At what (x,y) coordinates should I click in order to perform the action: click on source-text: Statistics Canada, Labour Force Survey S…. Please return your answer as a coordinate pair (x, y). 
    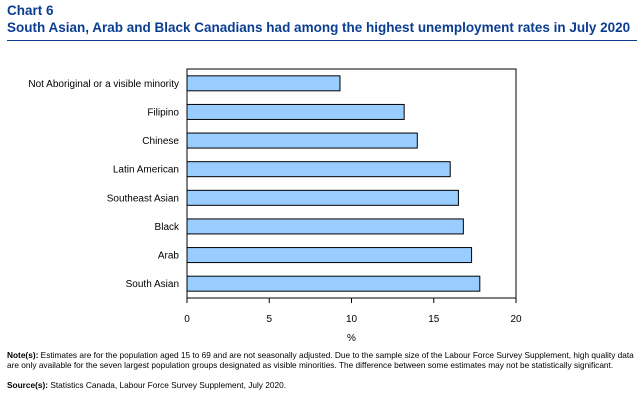
    Looking at the image, I should click on (168, 385).